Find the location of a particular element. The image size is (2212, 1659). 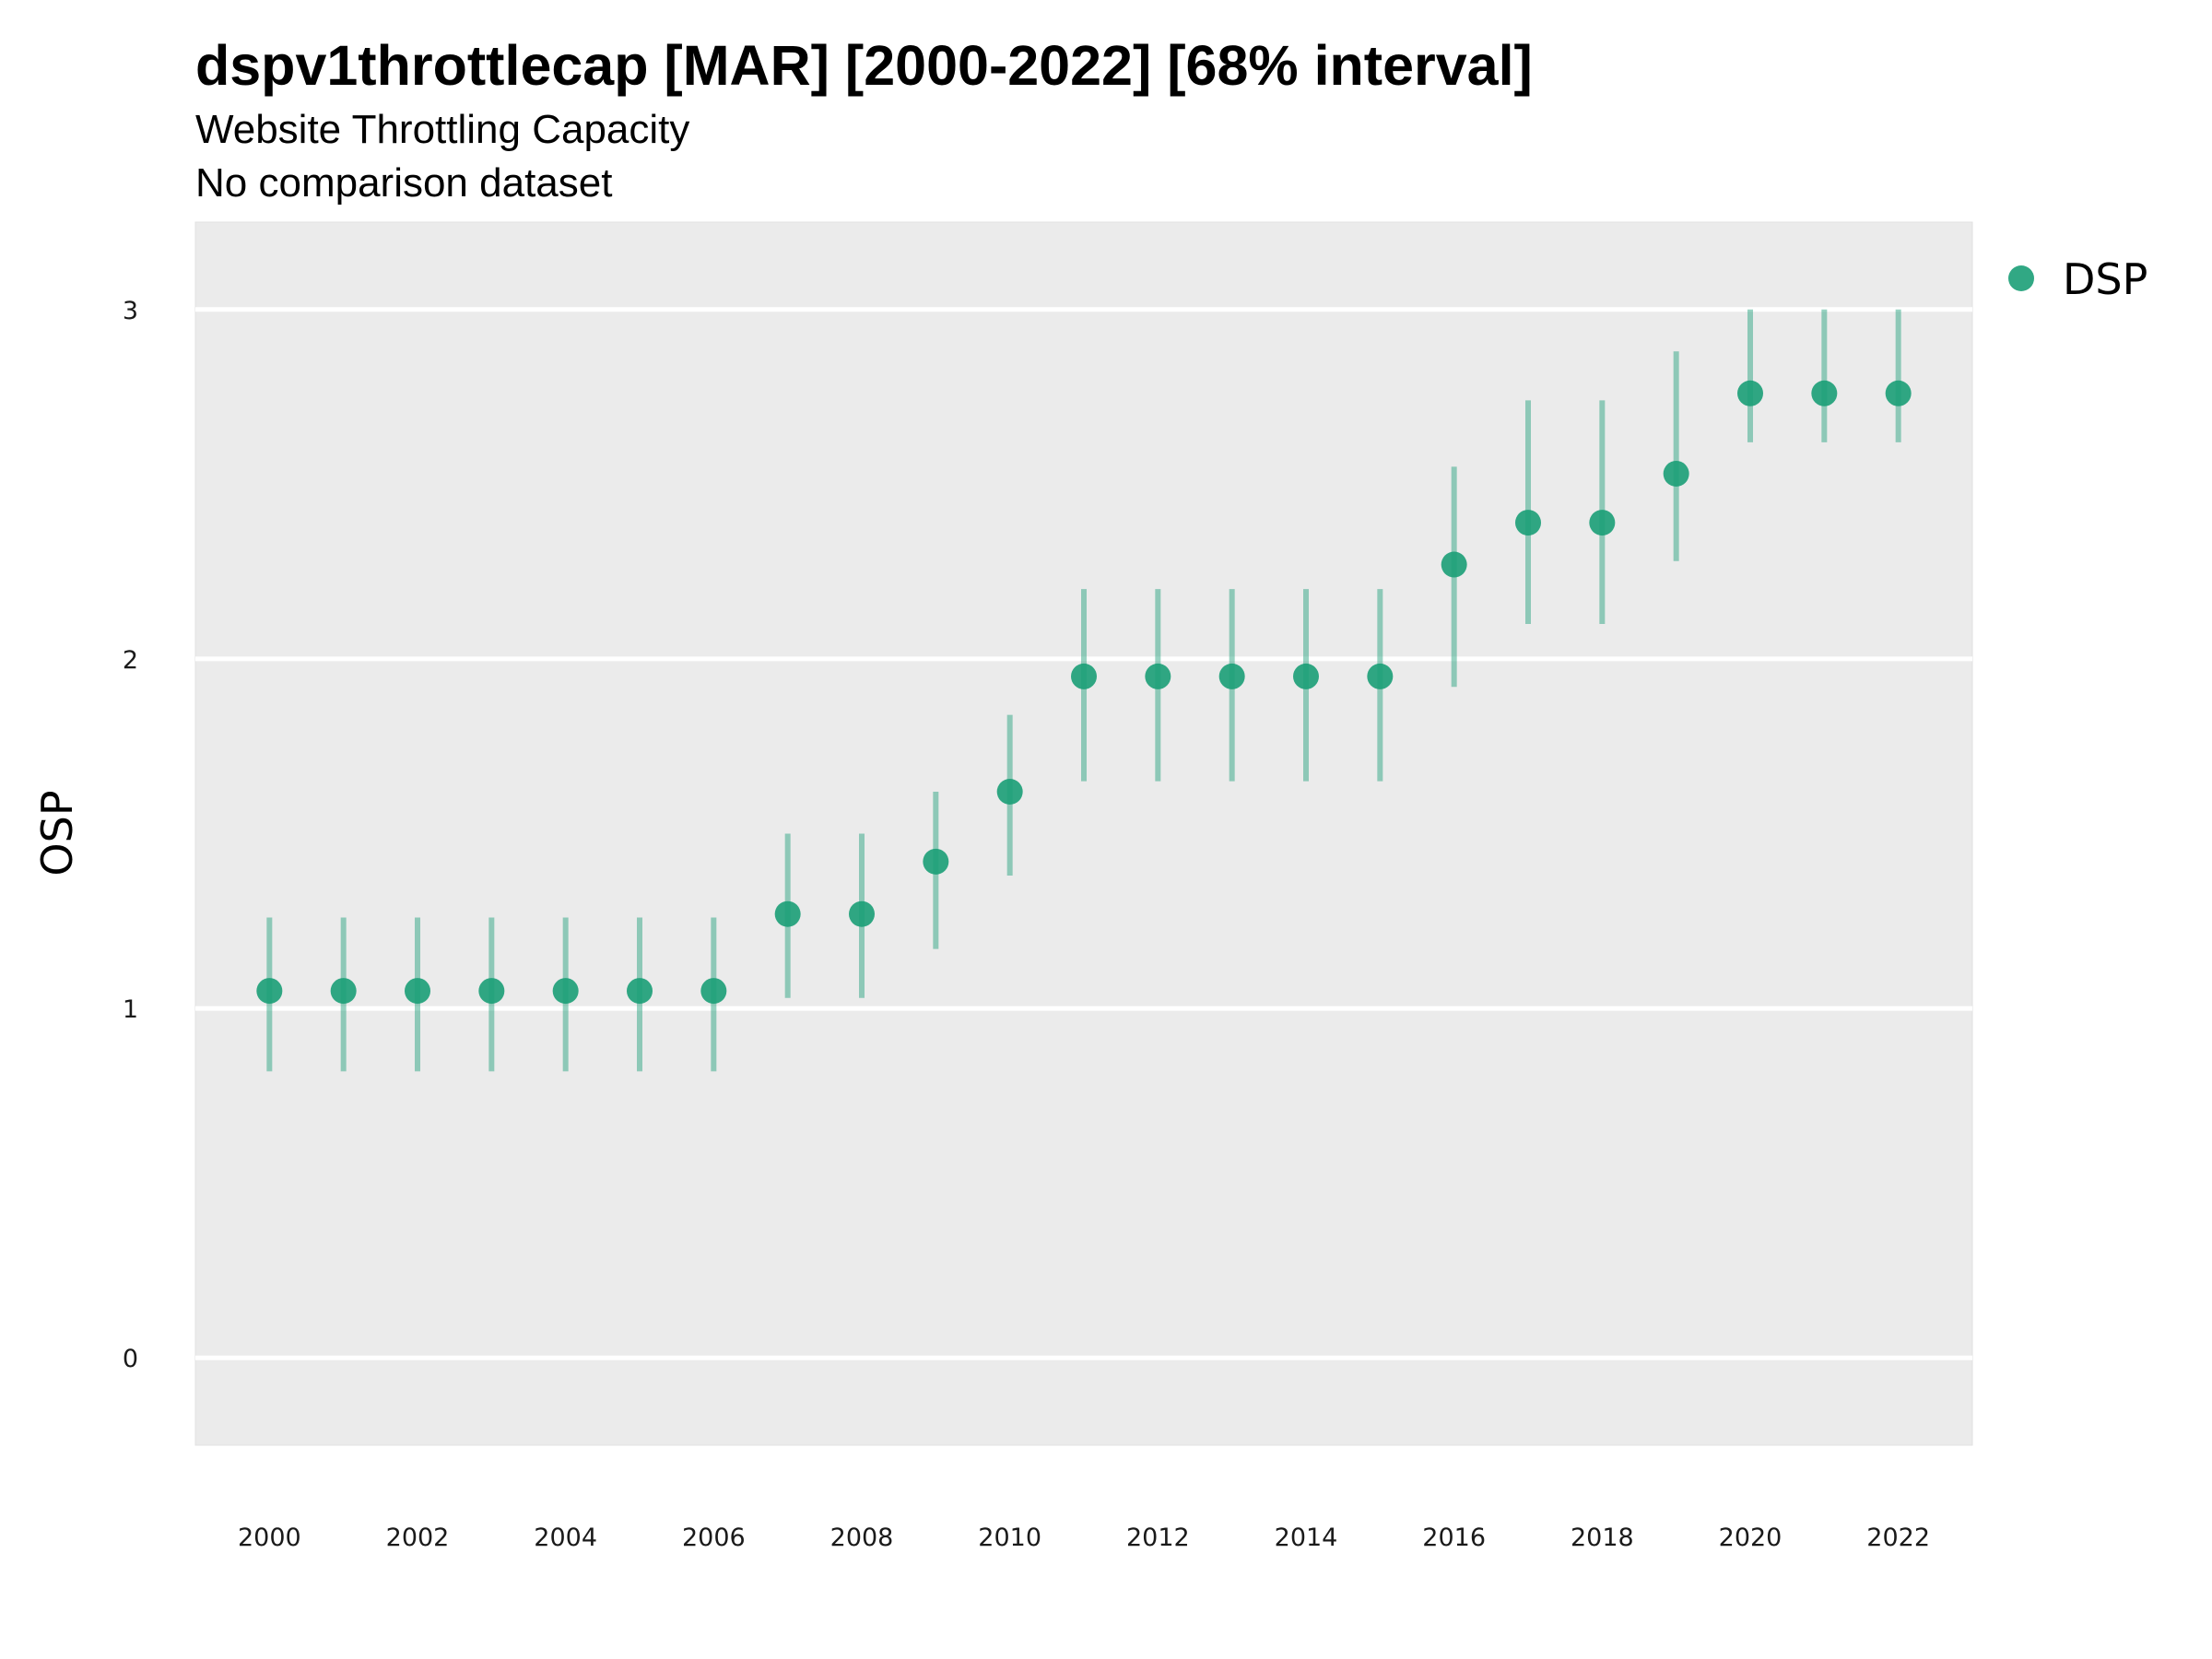

y-axis-label: OSP is located at coordinates (57, 833).